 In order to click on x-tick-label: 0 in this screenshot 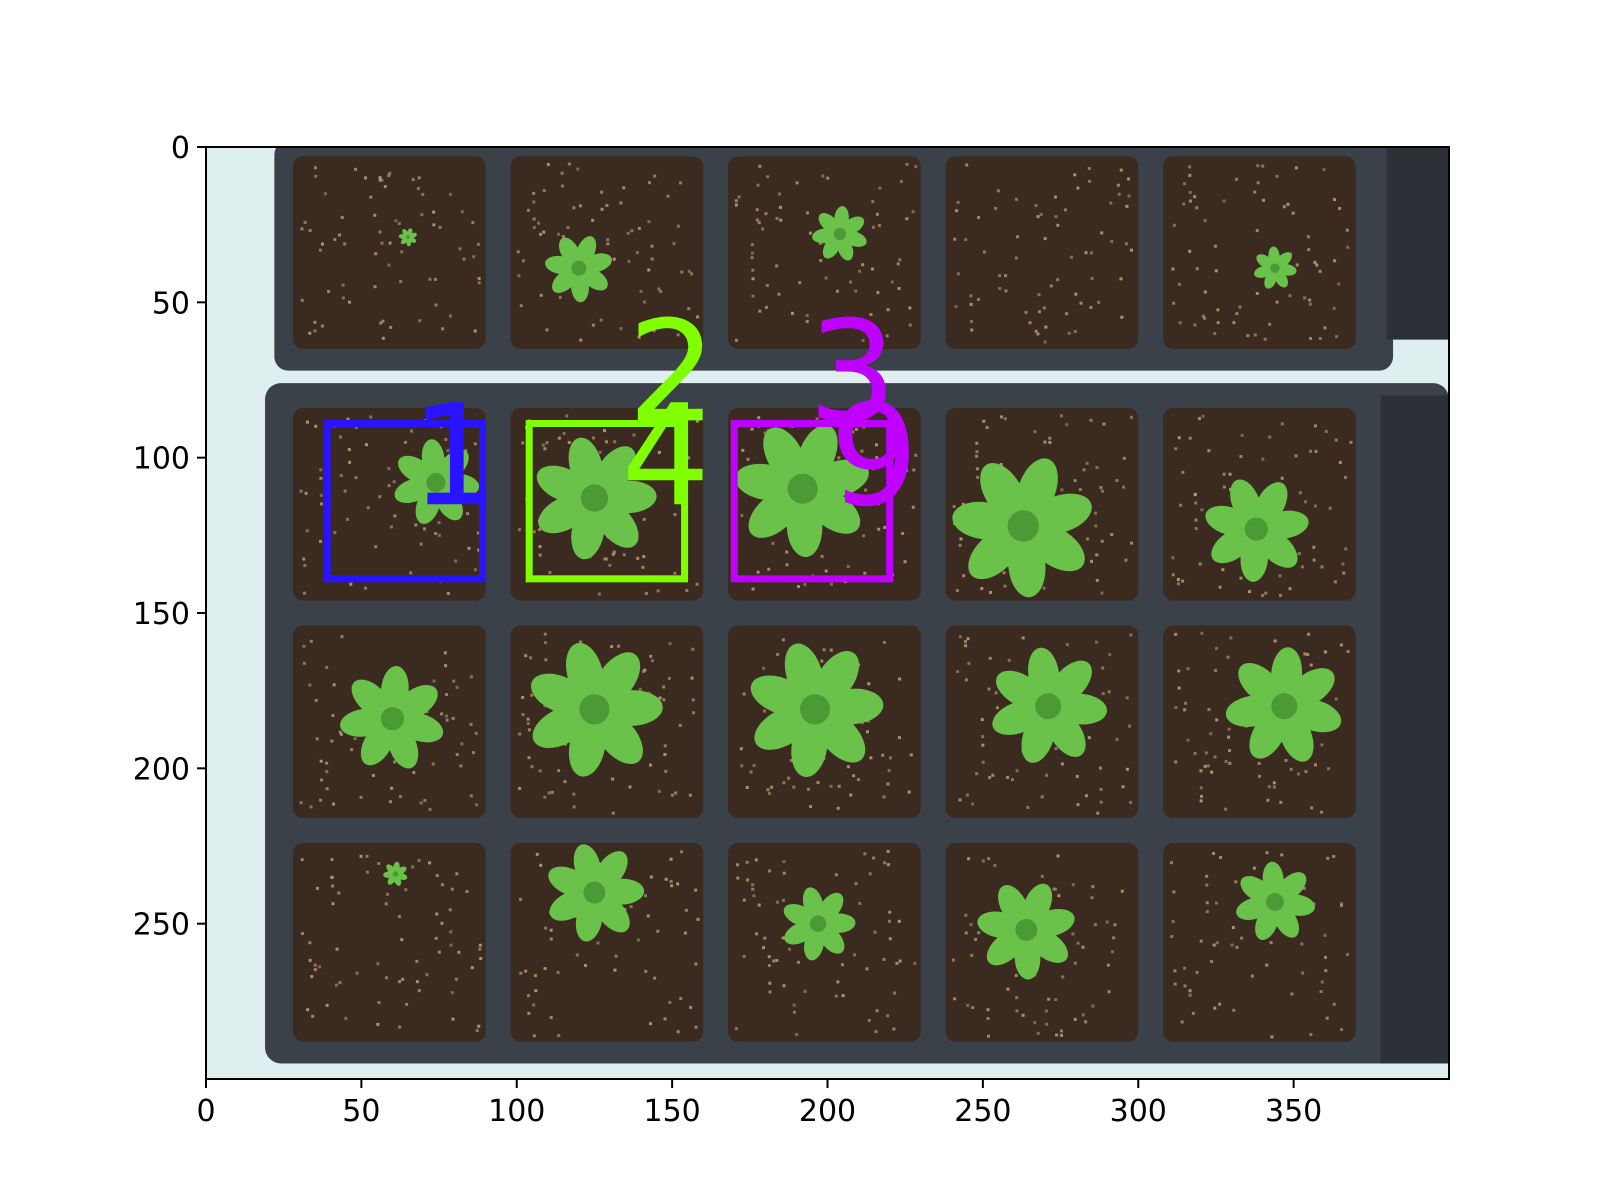, I will do `click(205, 1111)`.